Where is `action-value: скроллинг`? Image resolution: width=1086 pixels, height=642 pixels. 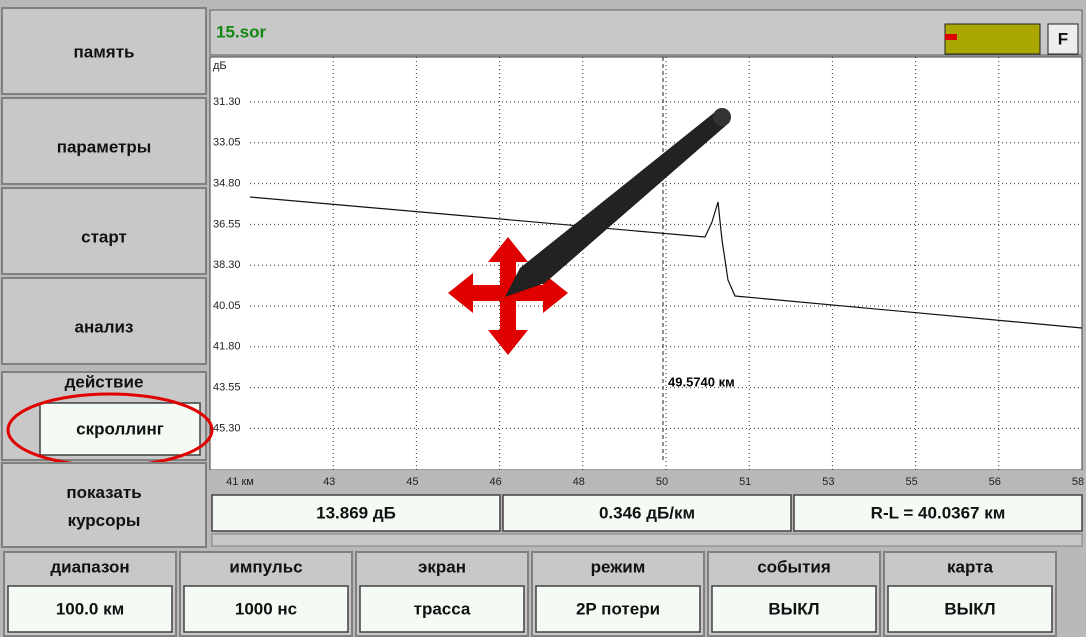 action-value: скроллинг is located at coordinates (120, 428).